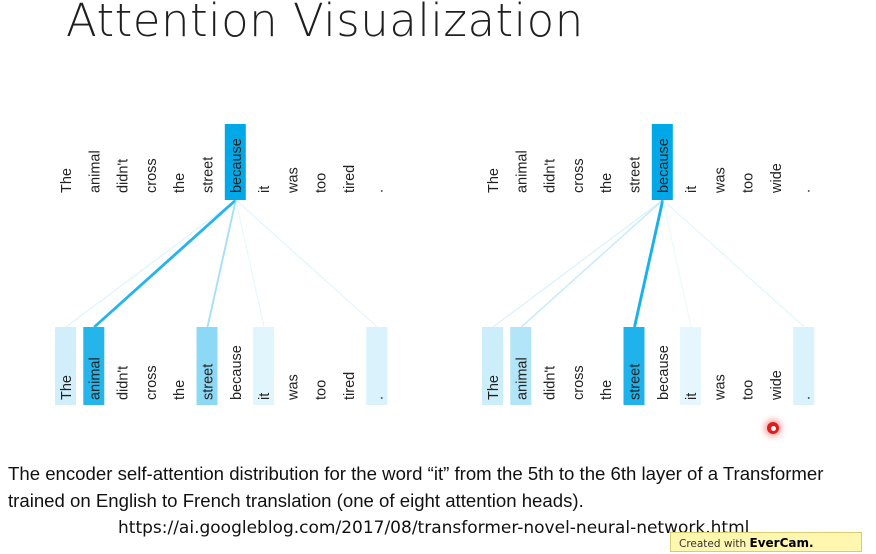 This screenshot has height=554, width=876. I want to click on watermark-prefix: Created with, so click(713, 544).